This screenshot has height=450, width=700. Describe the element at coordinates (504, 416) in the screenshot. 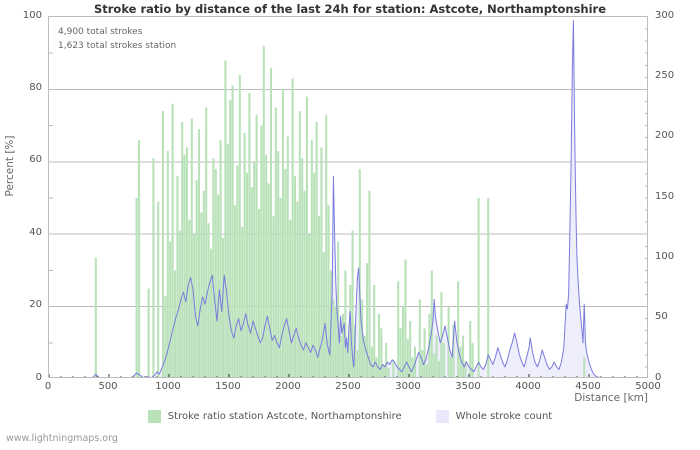

I see `legend-label-whole-stroke-count: Whole stroke count` at that location.